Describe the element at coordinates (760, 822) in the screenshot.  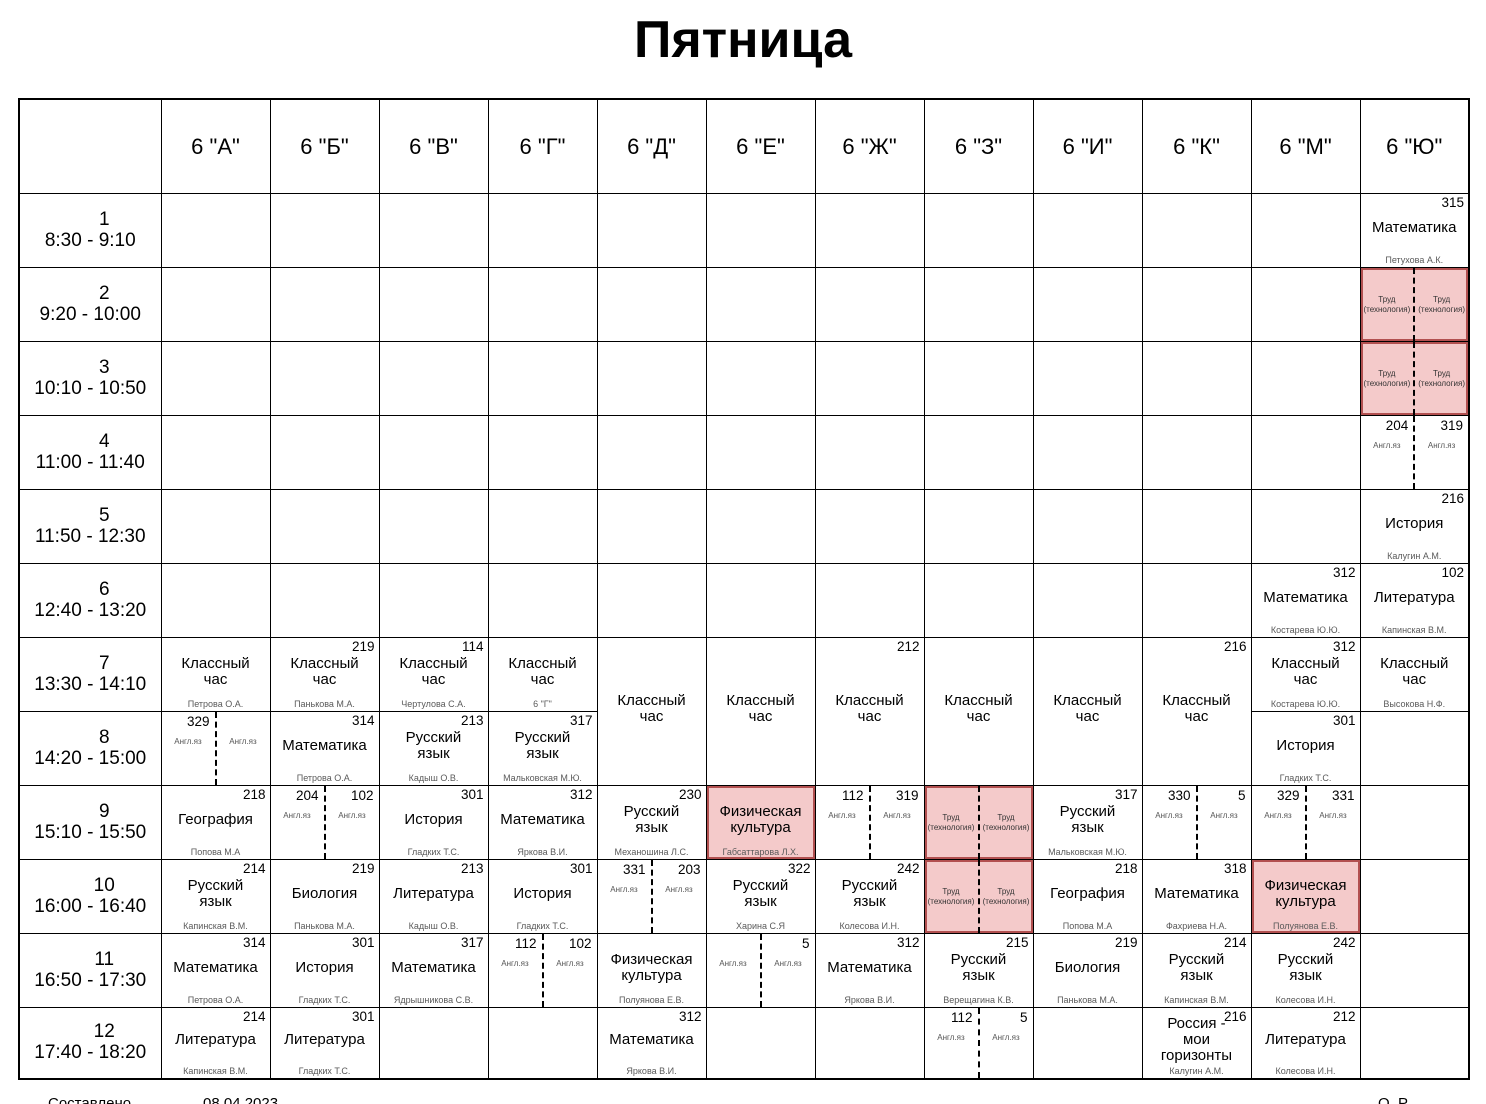
I see `lesson-cell: Физическая культура Габсаттарова Л.Х.` at that location.